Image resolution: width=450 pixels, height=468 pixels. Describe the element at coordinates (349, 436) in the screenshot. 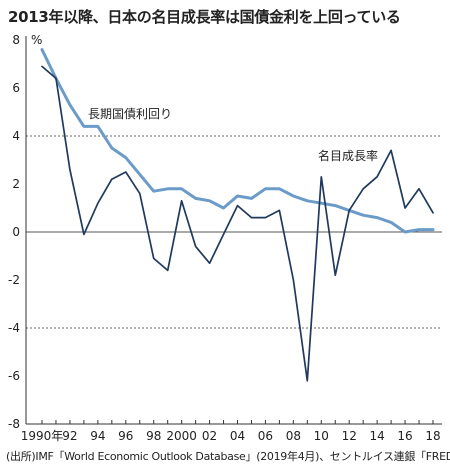

I see `x-tick-label: 12` at that location.